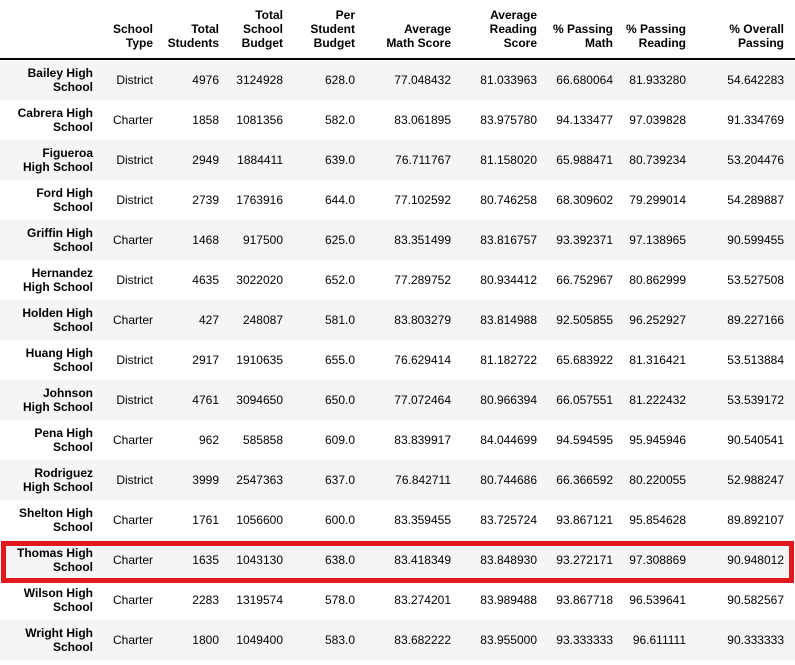 The image size is (795, 665). I want to click on column-header-line: School, so click(132, 29).